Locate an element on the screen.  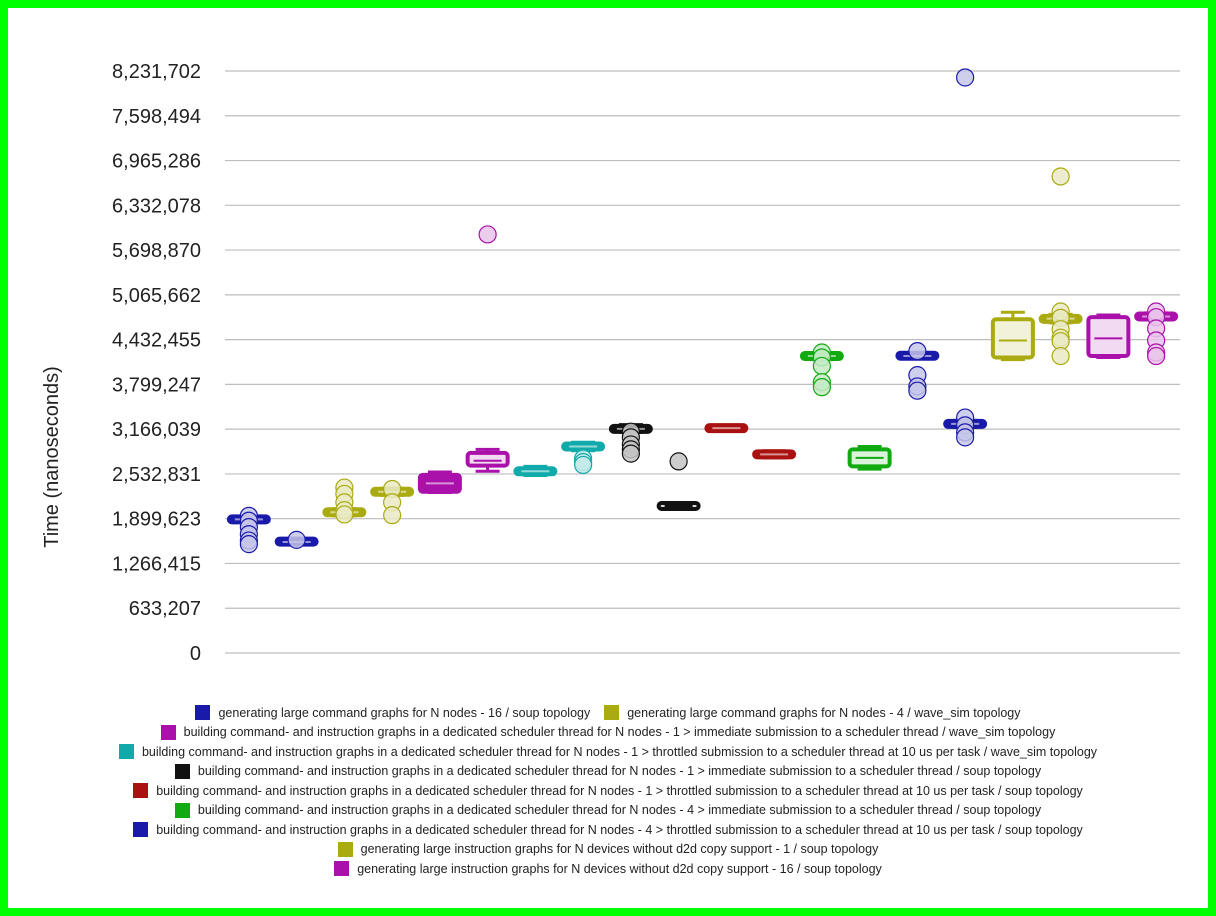
y-tick-label: 633,207 is located at coordinates (165, 609).